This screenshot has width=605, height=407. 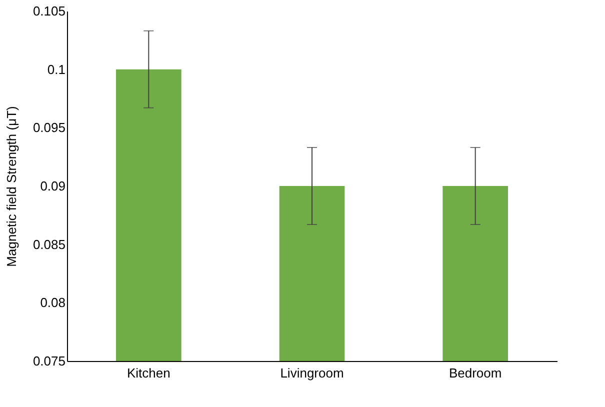 What do you see at coordinates (53, 186) in the screenshot?
I see `y-tick-label: 0.09` at bounding box center [53, 186].